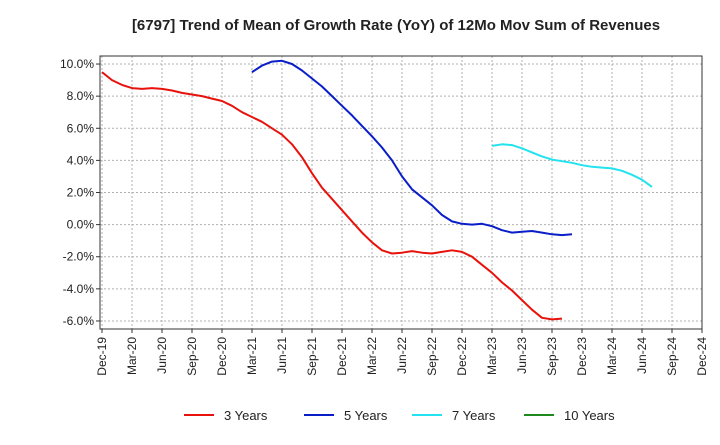  I want to click on y-tick-label: 2.0%, so click(81, 193).